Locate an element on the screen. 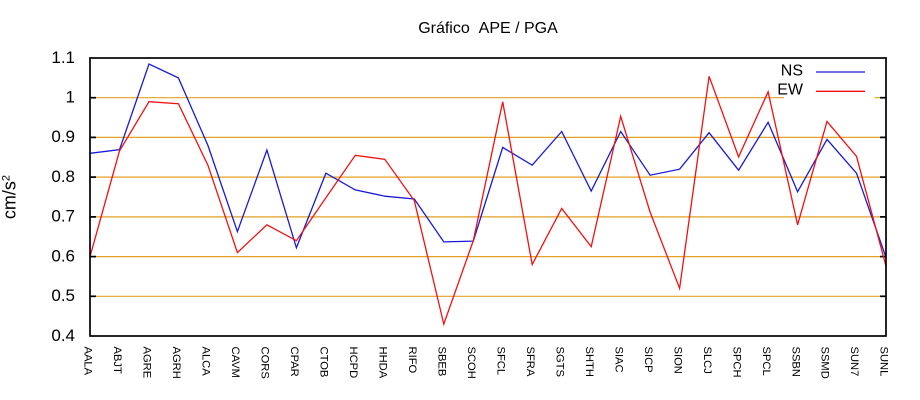  svg-text: CTOB is located at coordinates (324, 362).